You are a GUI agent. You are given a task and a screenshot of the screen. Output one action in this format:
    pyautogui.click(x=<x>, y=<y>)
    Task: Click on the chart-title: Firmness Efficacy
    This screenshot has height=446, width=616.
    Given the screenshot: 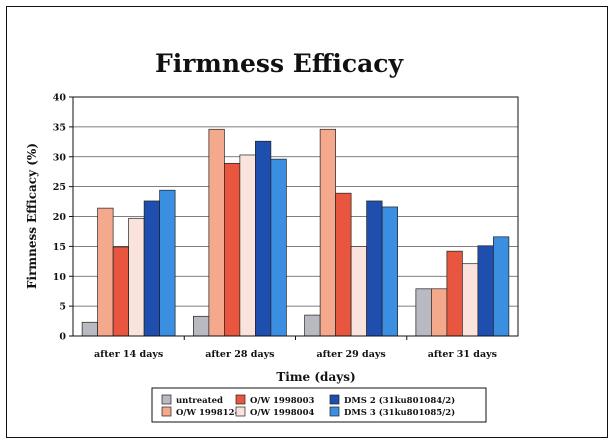 What is the action you would take?
    pyautogui.click(x=280, y=63)
    